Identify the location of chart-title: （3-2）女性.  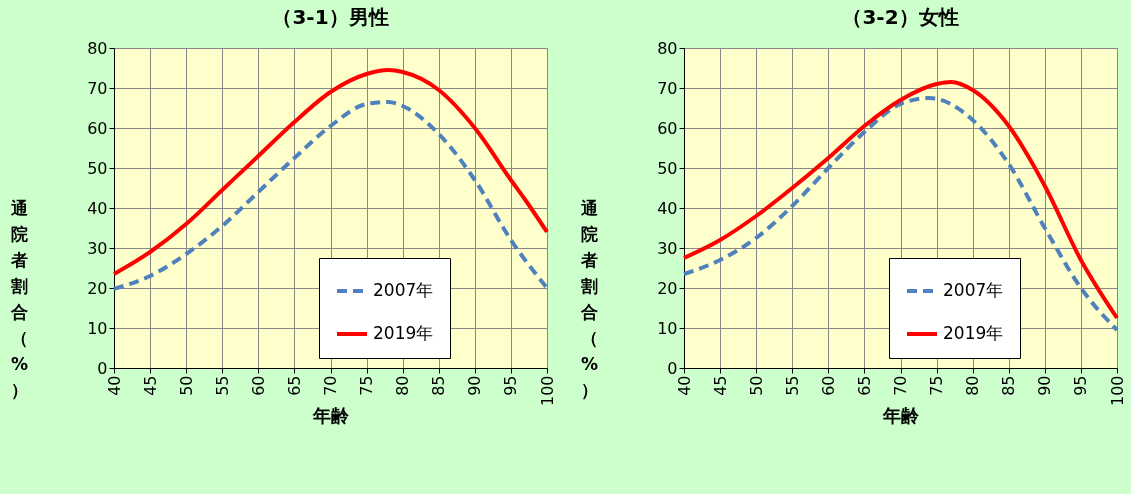
(900, 17).